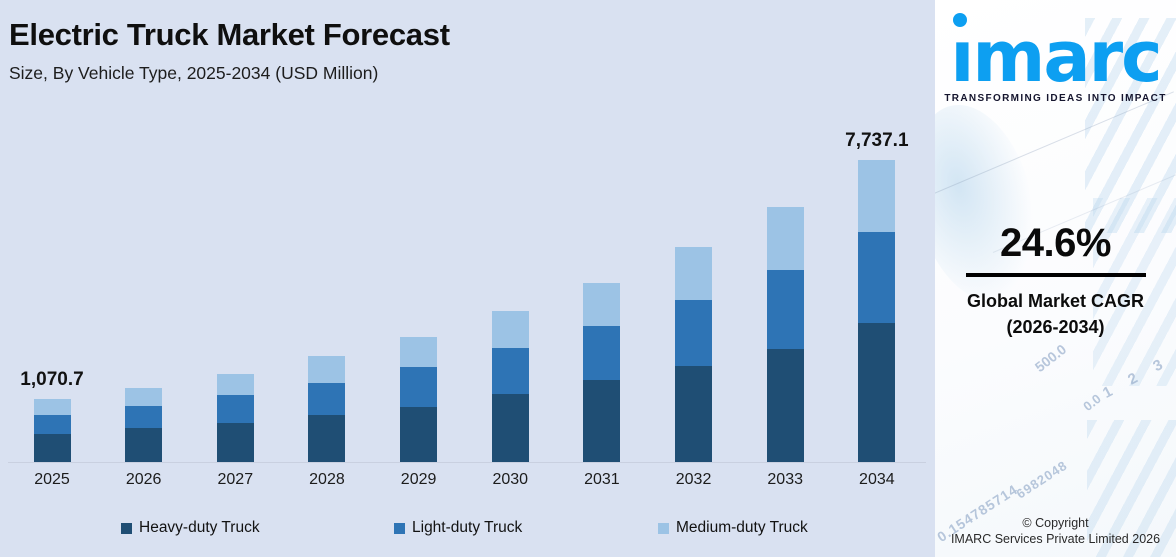 The image size is (1176, 557). I want to click on watermark-number: 6982048, so click(1042, 479).